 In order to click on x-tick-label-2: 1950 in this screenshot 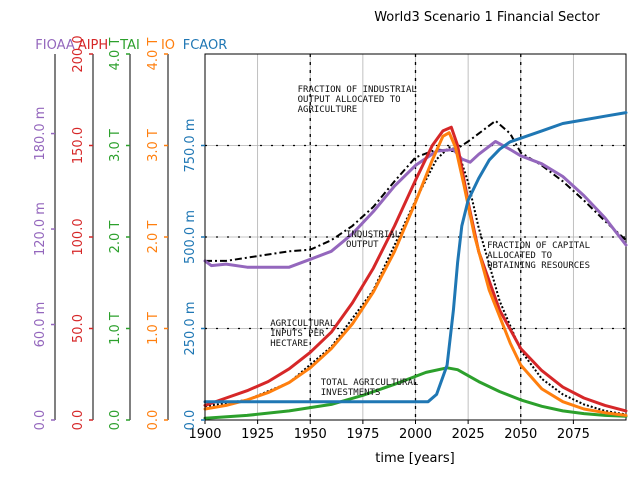, I will do `click(310, 434)`.